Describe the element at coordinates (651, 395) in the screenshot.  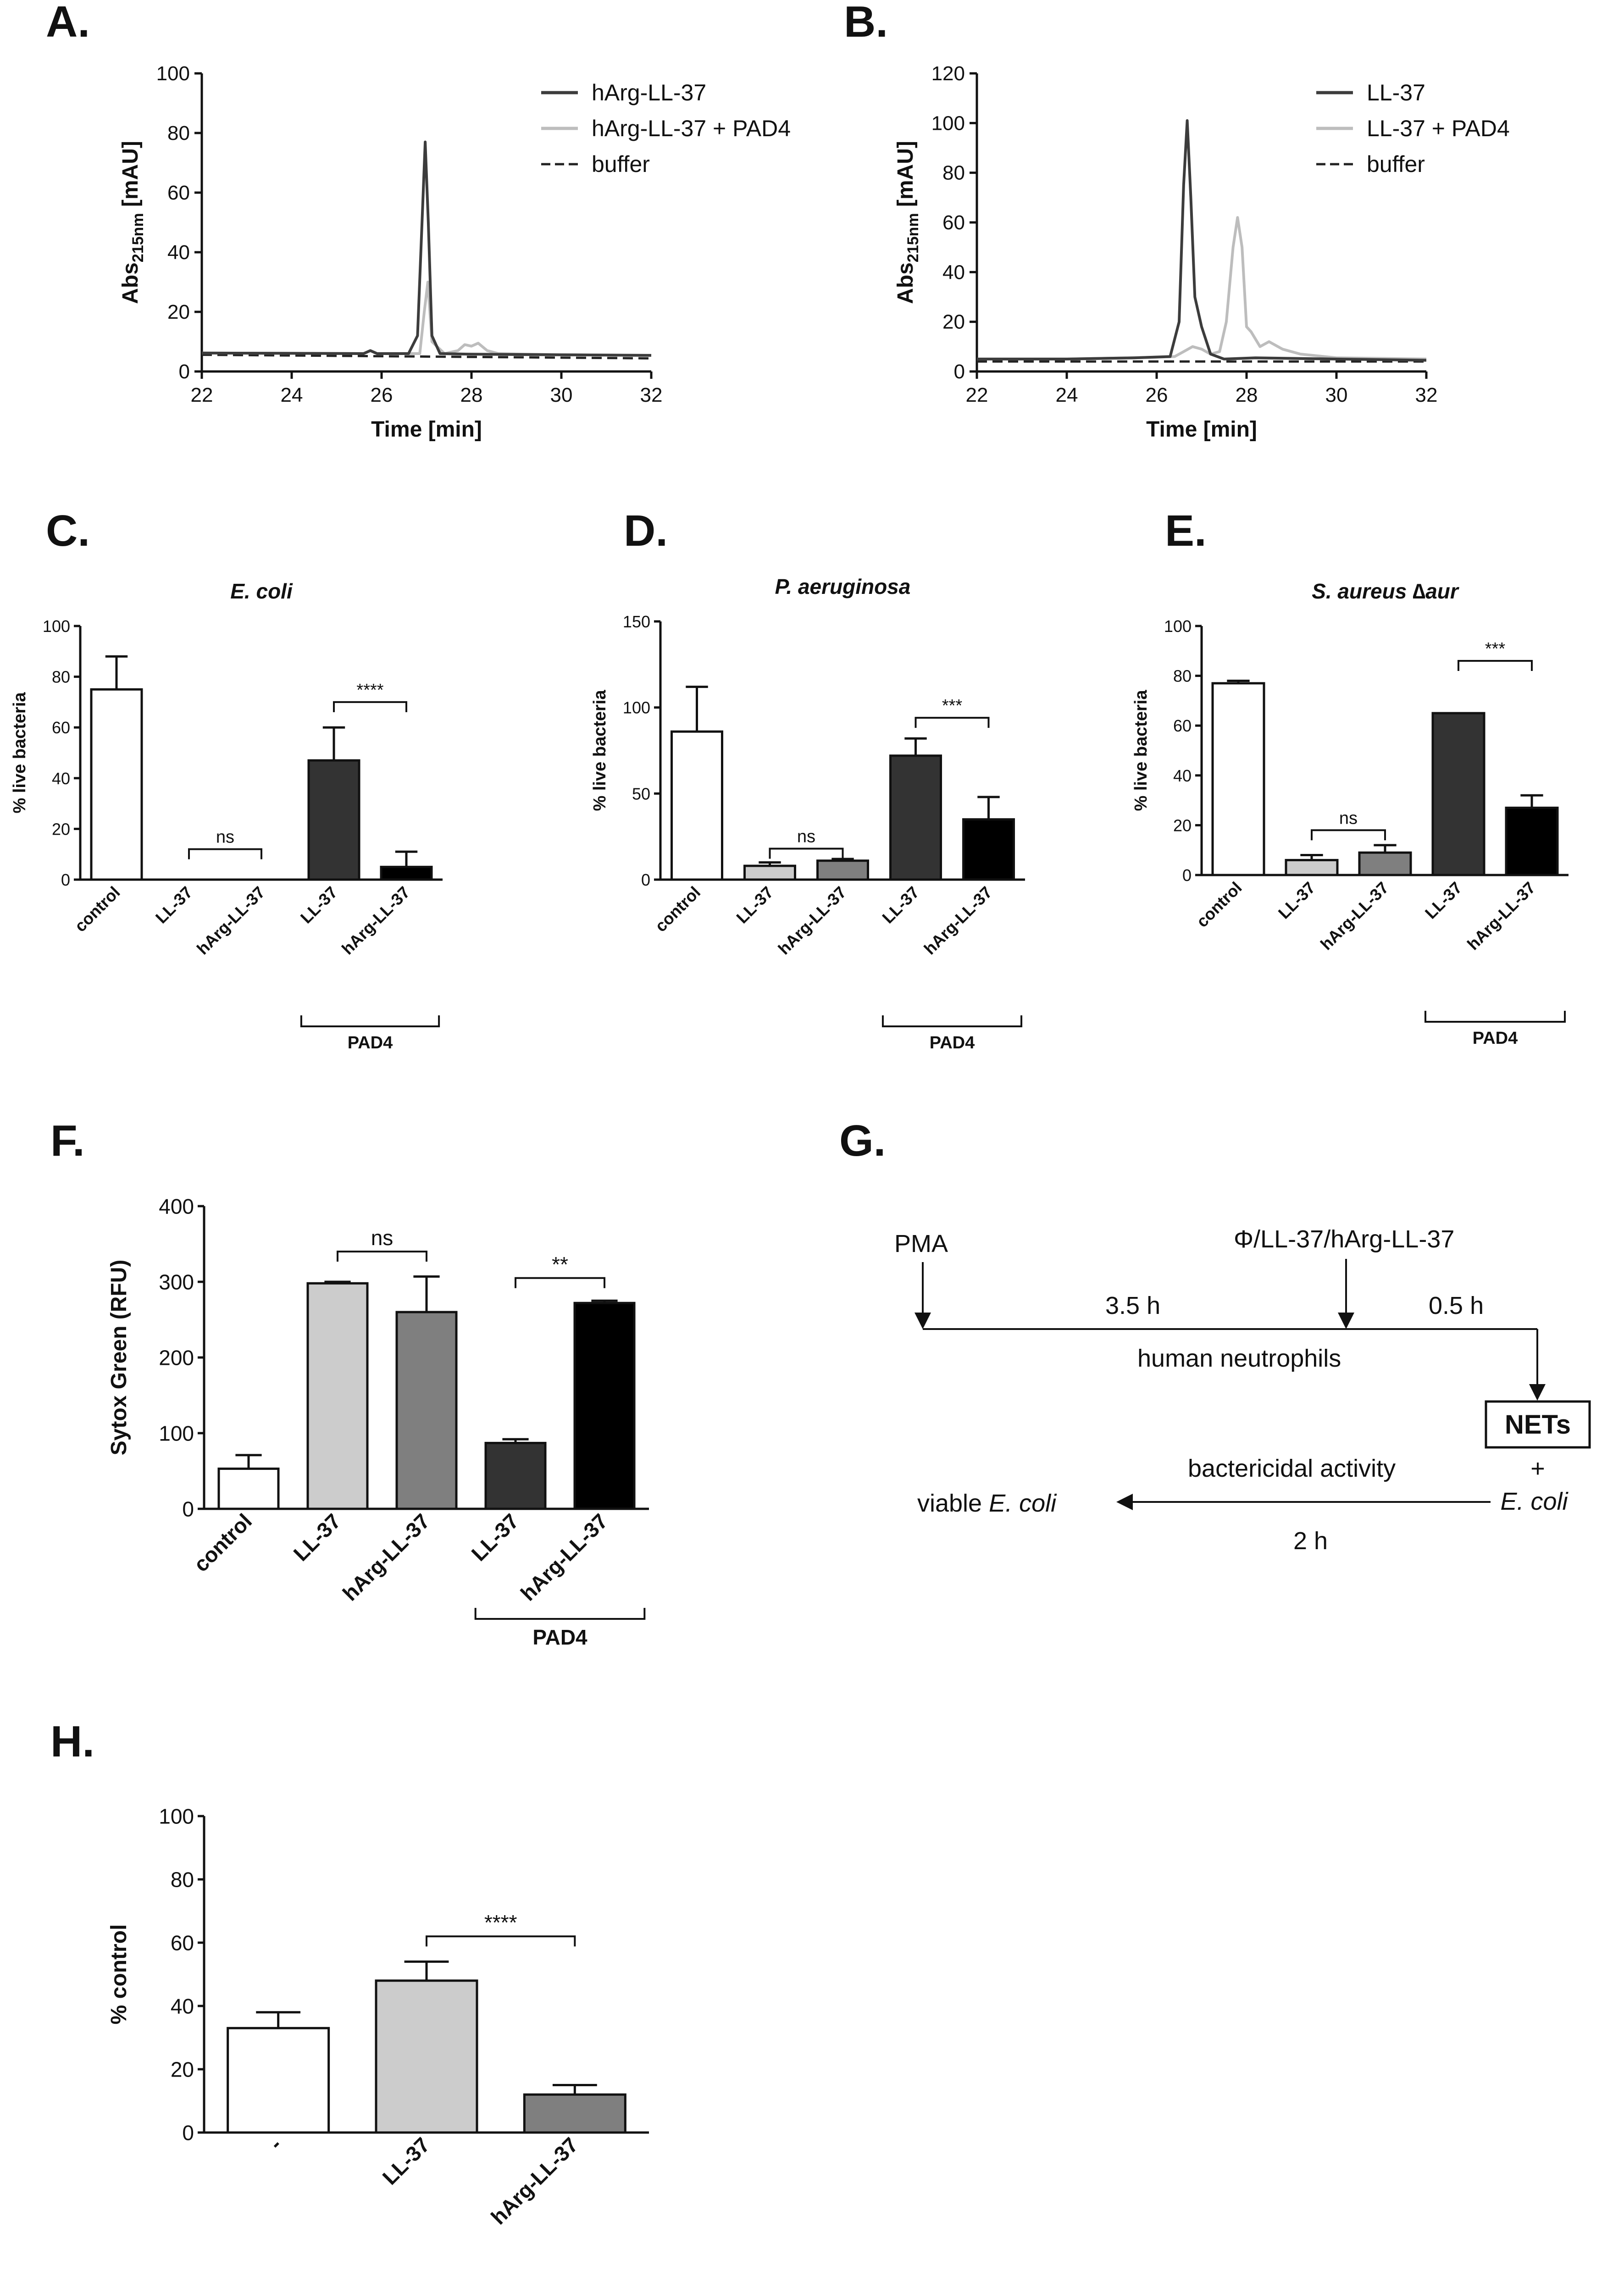
I see `x-tick-label: 32` at that location.